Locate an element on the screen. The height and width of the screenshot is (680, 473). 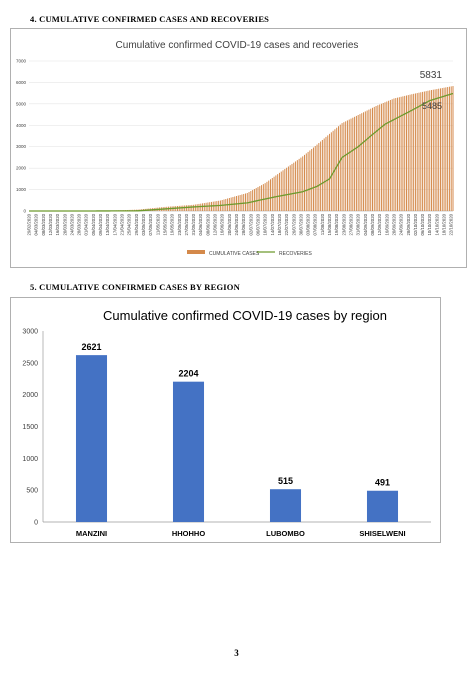
x-tick-label: 03/05/2020 is located at coordinates (143, 224).